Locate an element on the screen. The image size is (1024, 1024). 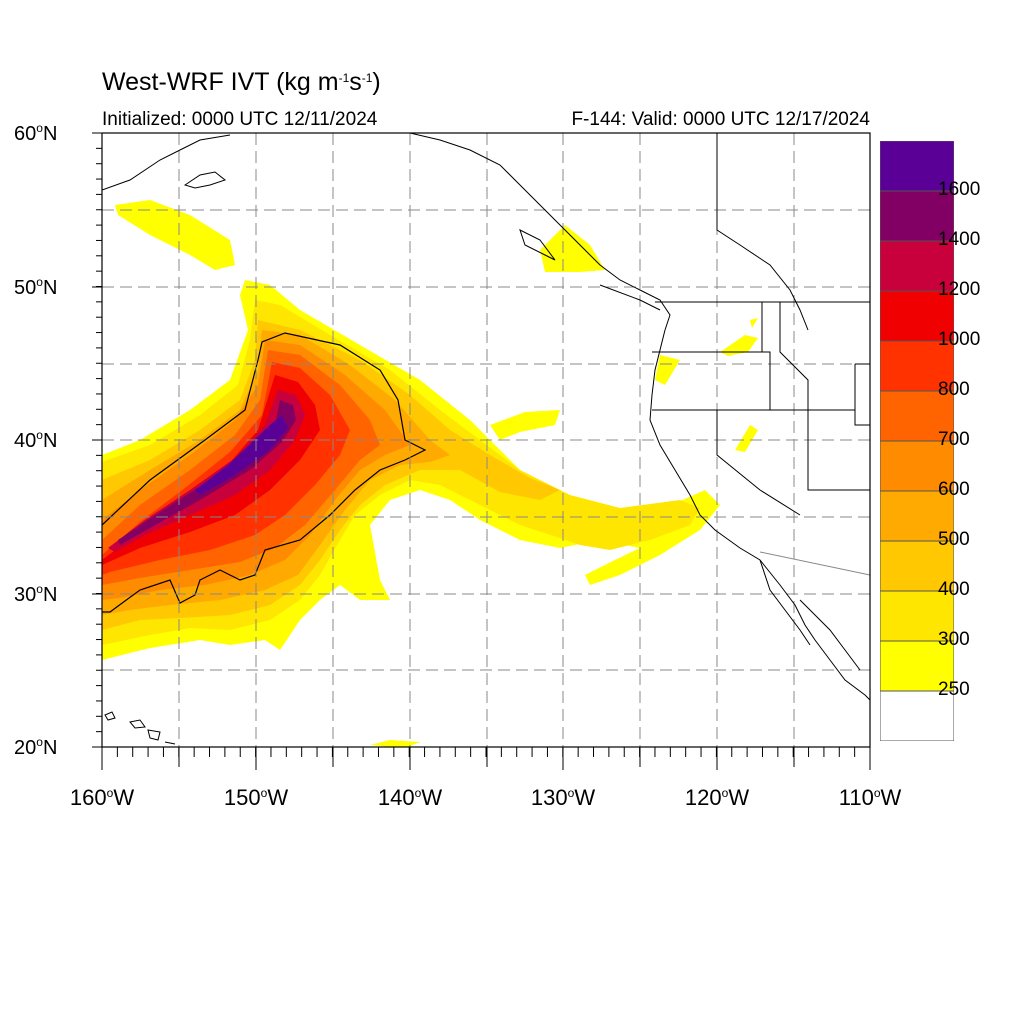
colorbar-label: 300 is located at coordinates (954, 639).